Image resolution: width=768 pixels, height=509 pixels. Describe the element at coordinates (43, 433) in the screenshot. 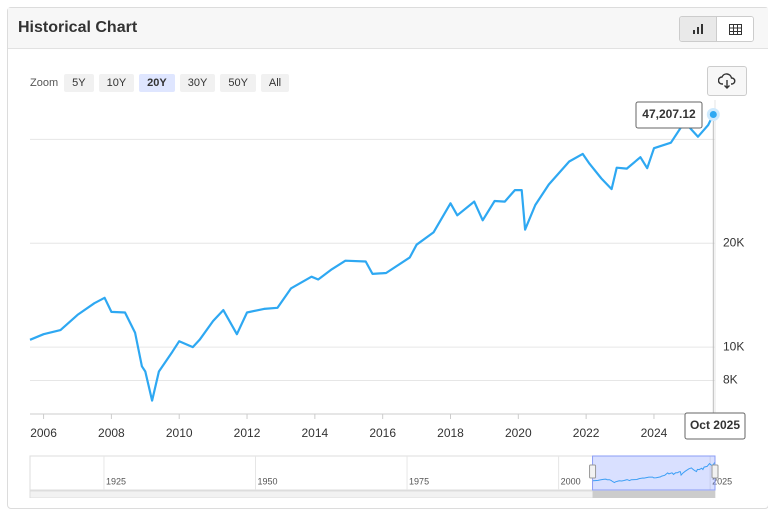

I see `x-tick-label: 2006` at that location.